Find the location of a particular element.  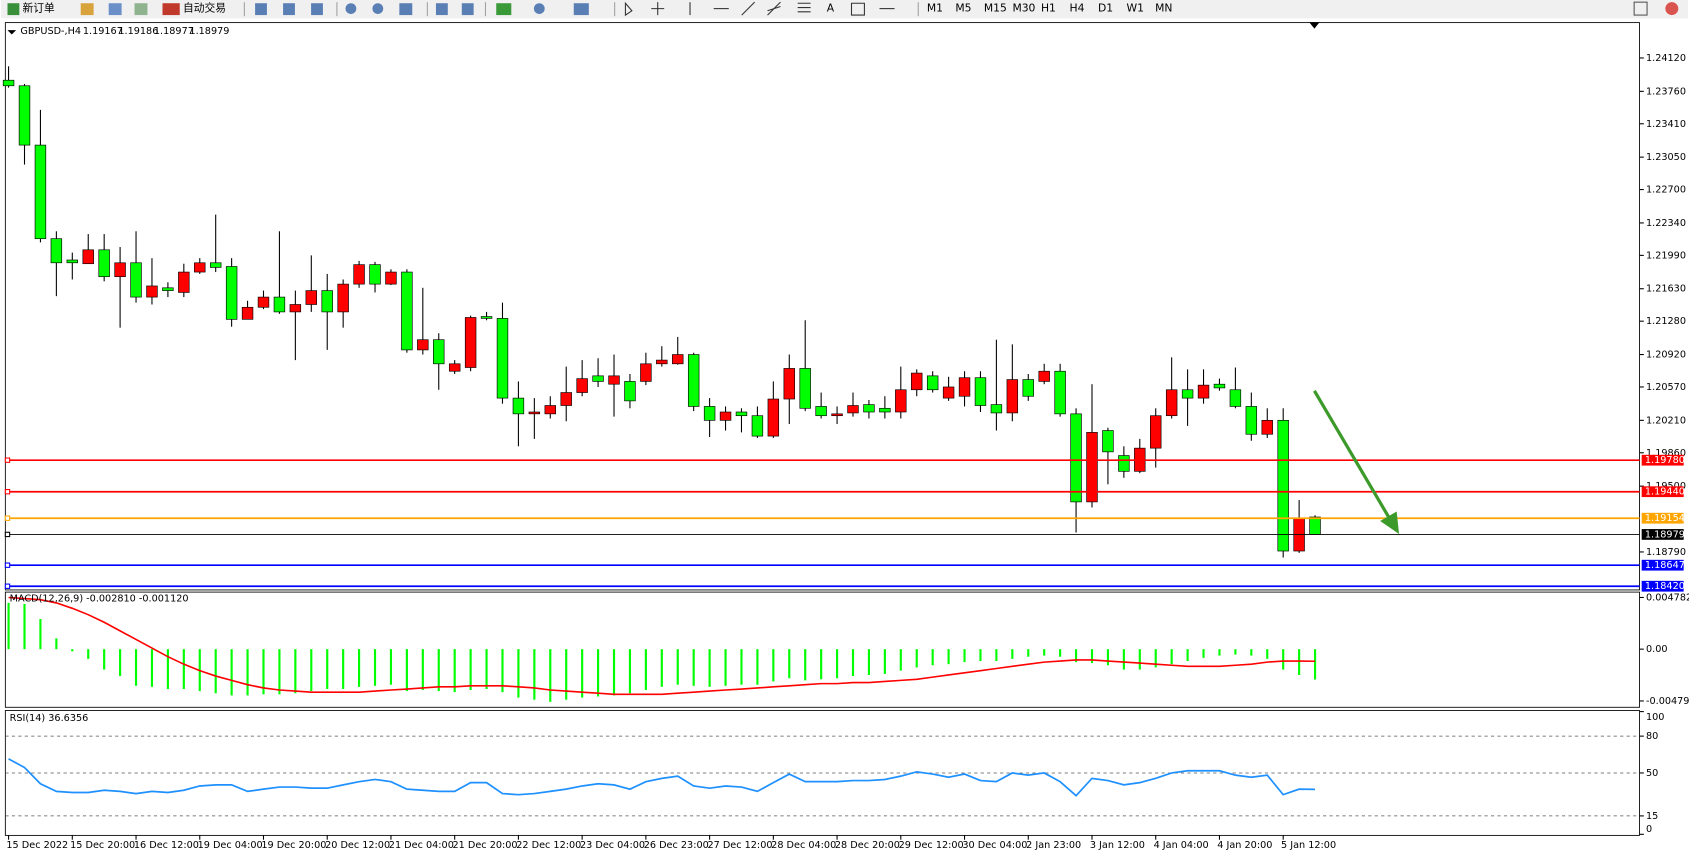

header-value: 1.19167 is located at coordinates (103, 31).